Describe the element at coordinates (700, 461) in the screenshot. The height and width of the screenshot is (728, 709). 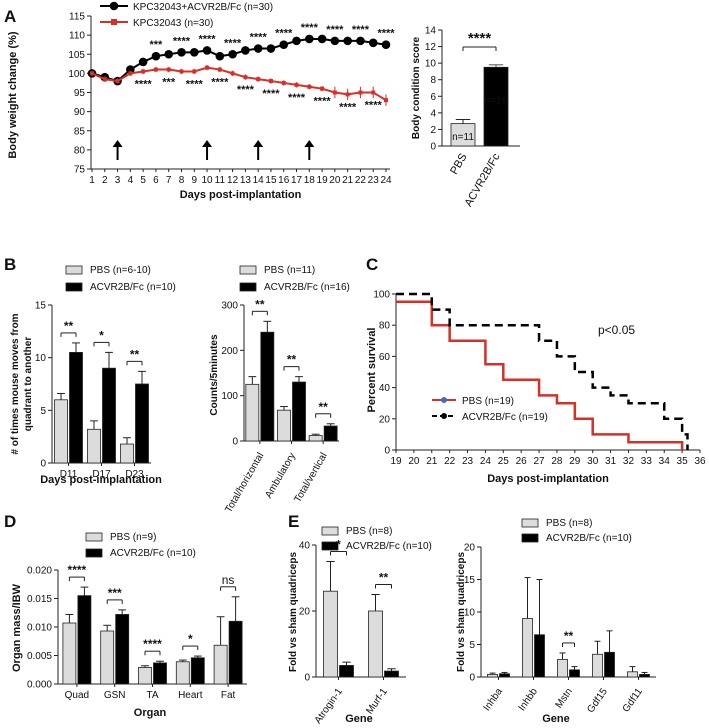
I see `x-tick-label: 36` at that location.